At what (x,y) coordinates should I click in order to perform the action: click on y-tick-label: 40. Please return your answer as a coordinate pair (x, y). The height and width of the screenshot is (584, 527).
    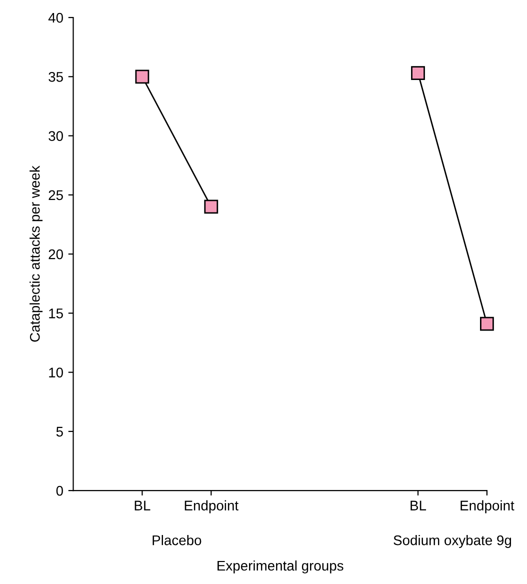
    Looking at the image, I should click on (55, 17).